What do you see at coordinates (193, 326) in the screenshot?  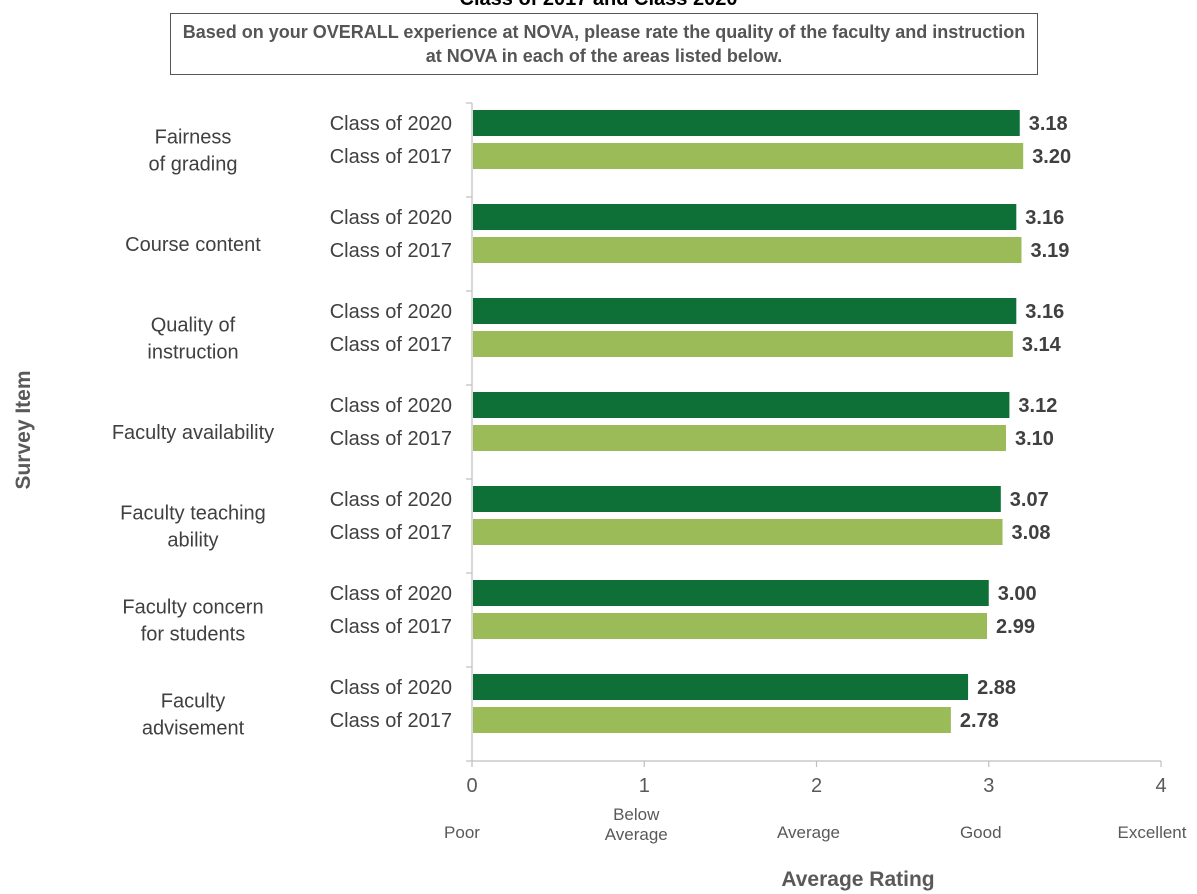 I see `category-label: Quality of` at bounding box center [193, 326].